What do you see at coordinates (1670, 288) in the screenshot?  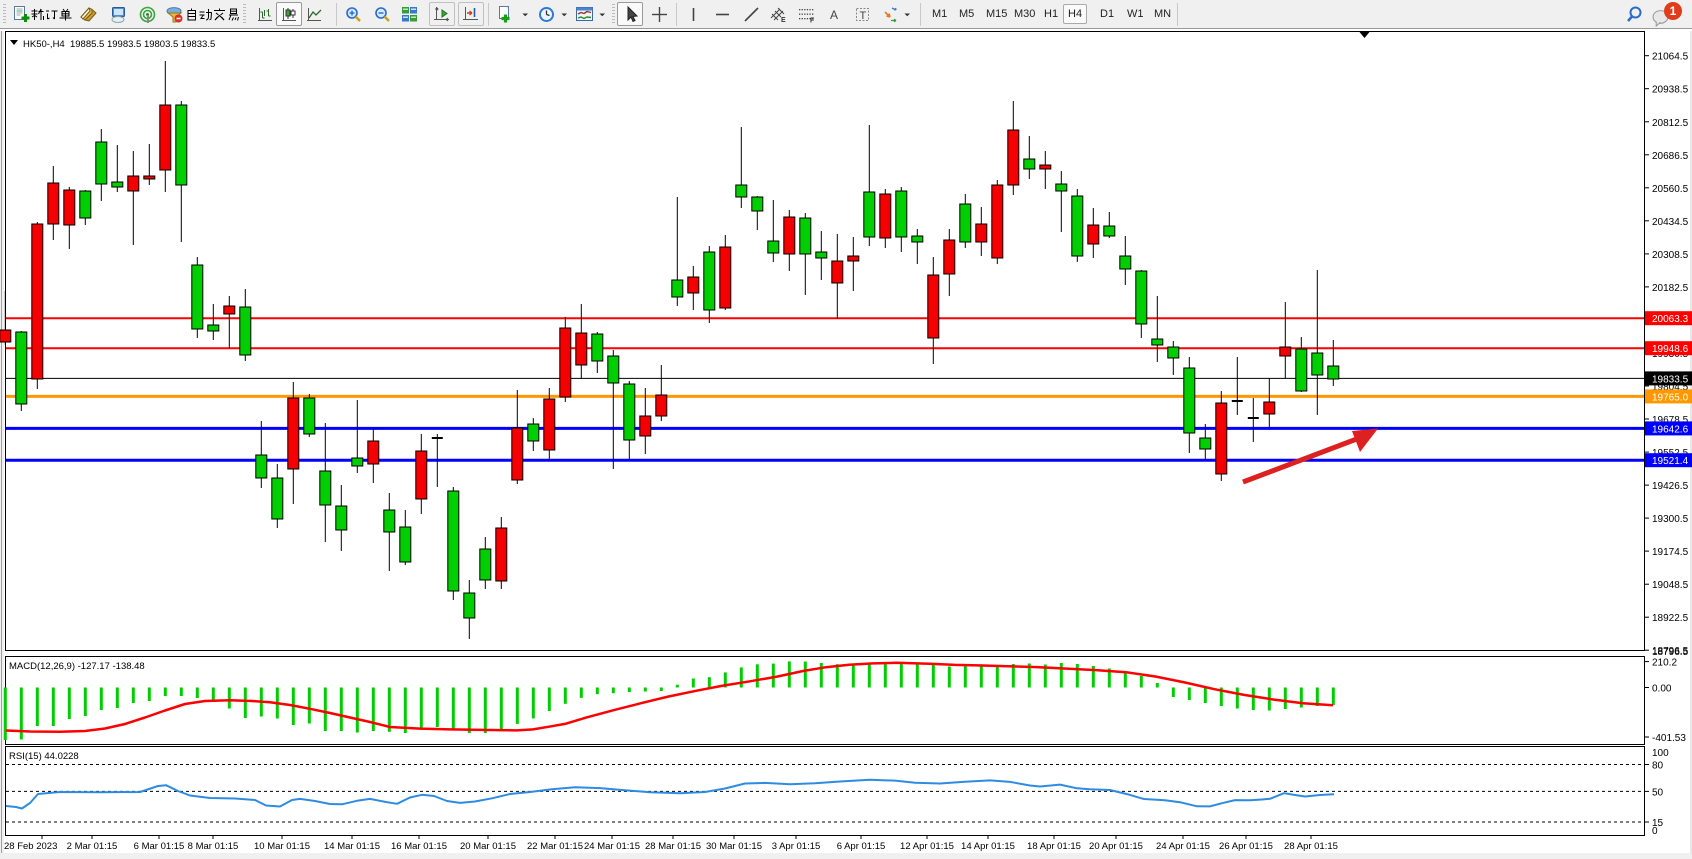 I see `svg-text: 20182.5` at bounding box center [1670, 288].